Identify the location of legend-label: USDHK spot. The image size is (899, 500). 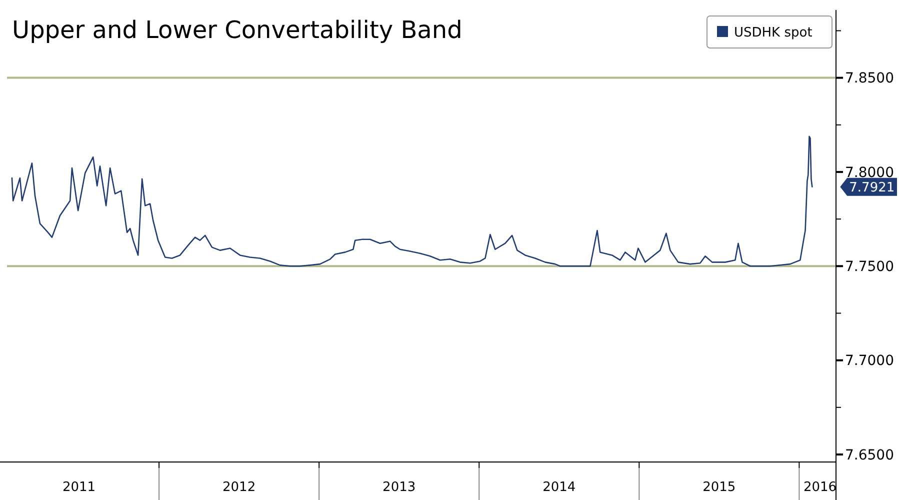
(773, 33).